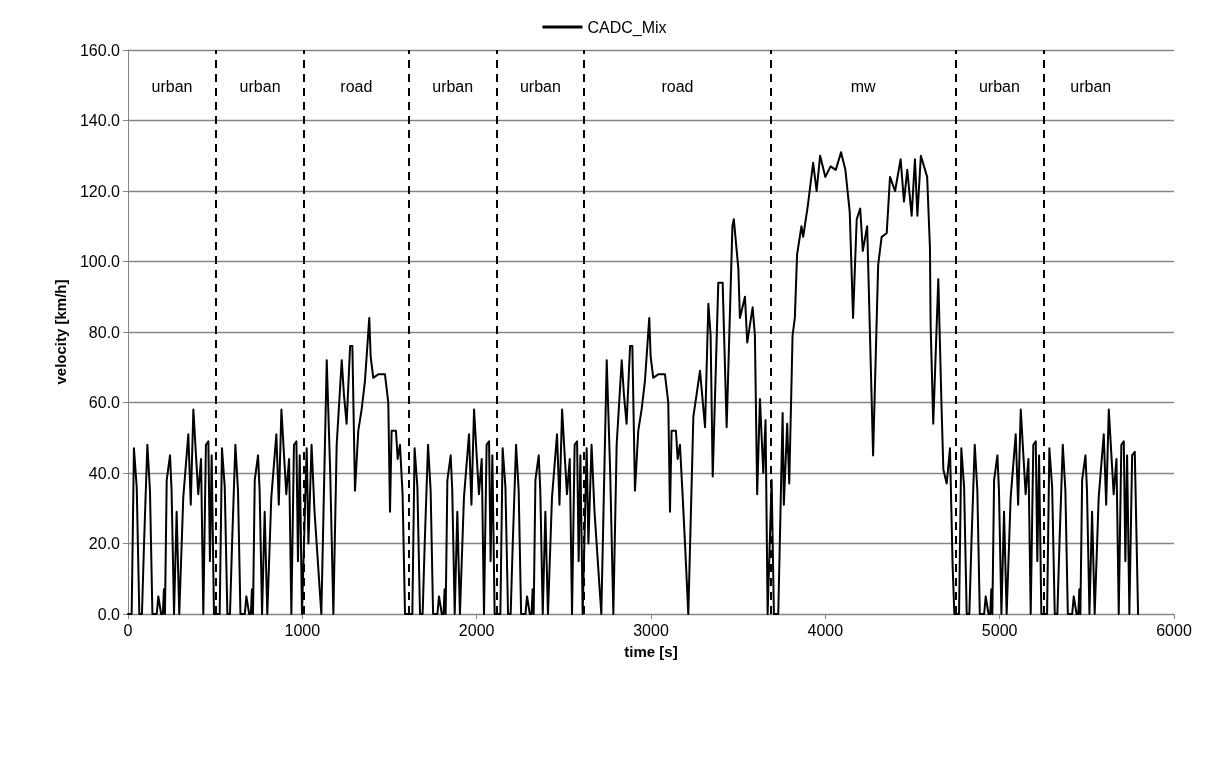 The width and height of the screenshot is (1209, 783). What do you see at coordinates (825, 630) in the screenshot?
I see `x-tick-label: 4000` at bounding box center [825, 630].